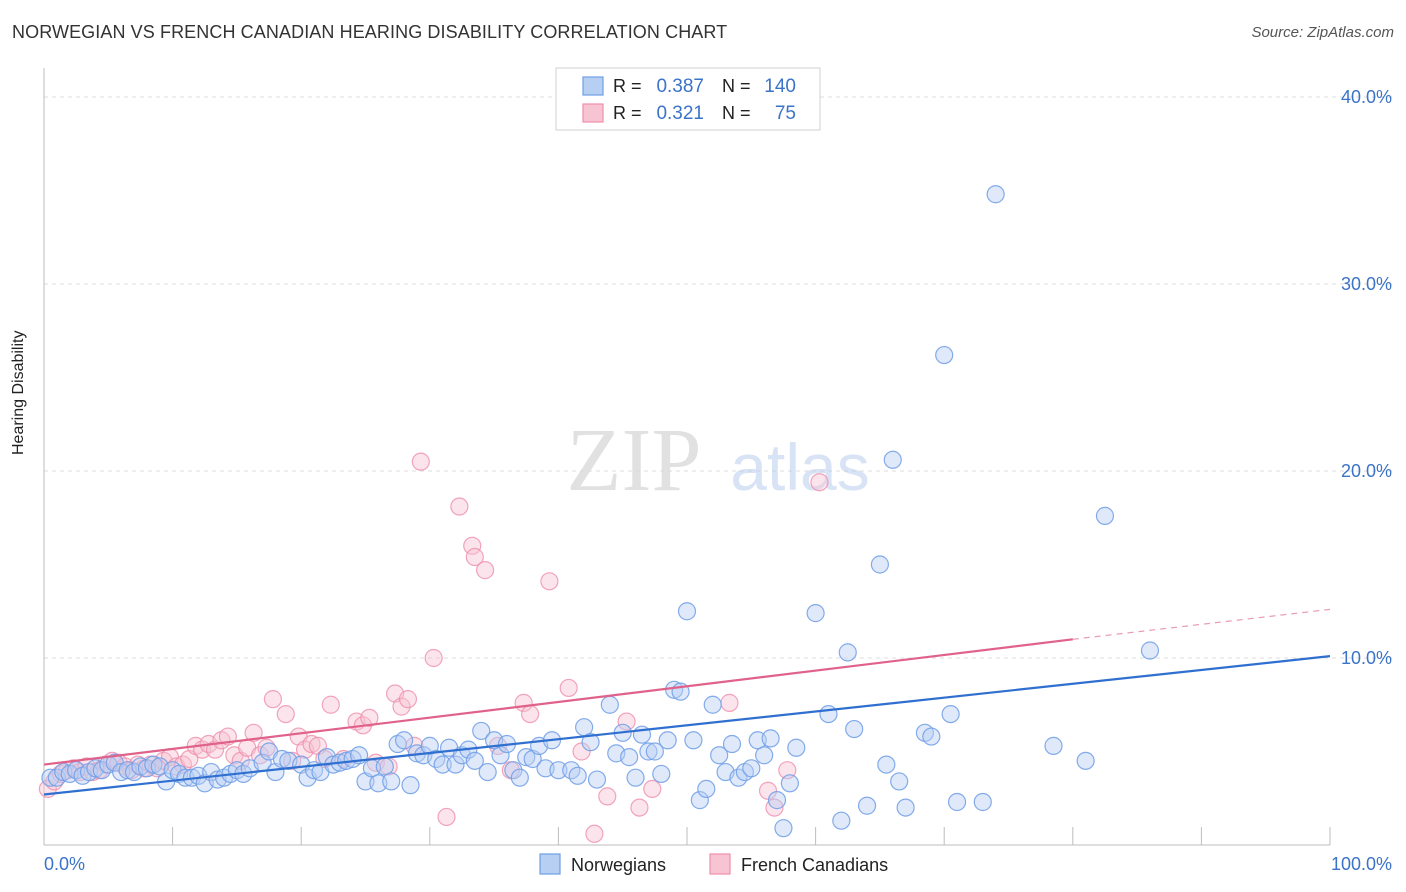 This screenshot has width=1406, height=892. Describe the element at coordinates (634, 460) in the screenshot. I see `watermark-zip: ZIP` at that location.